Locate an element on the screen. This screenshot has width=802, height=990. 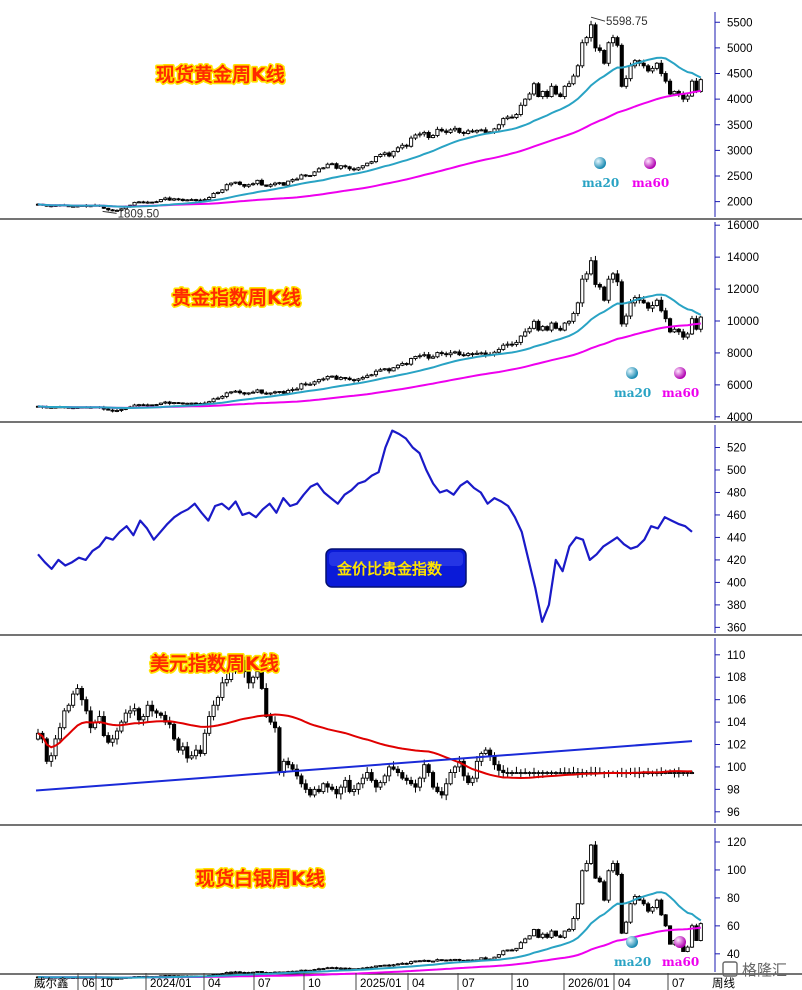
low-annotation-leader is located at coordinates (109, 212).